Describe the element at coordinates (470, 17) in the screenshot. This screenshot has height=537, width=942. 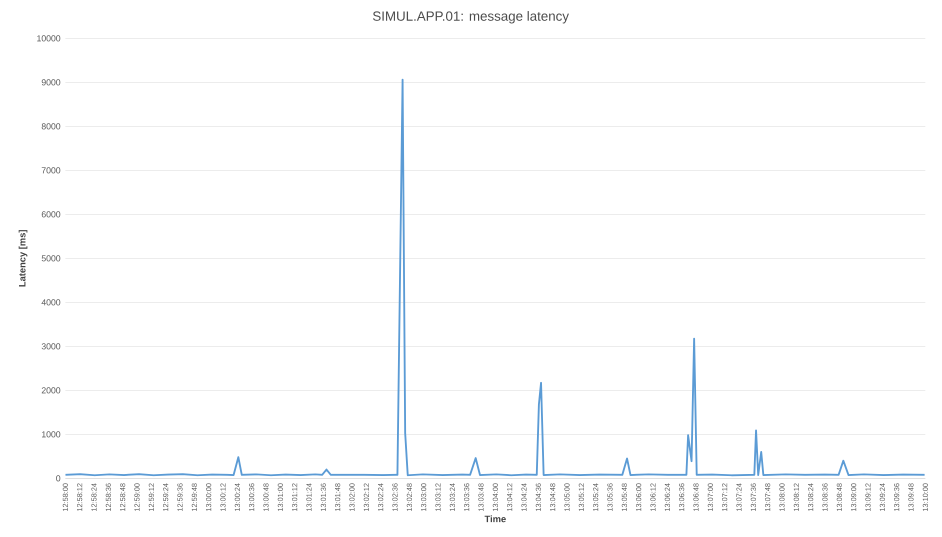
I see `chart-title: SIMUL.APP.01: message latency` at that location.